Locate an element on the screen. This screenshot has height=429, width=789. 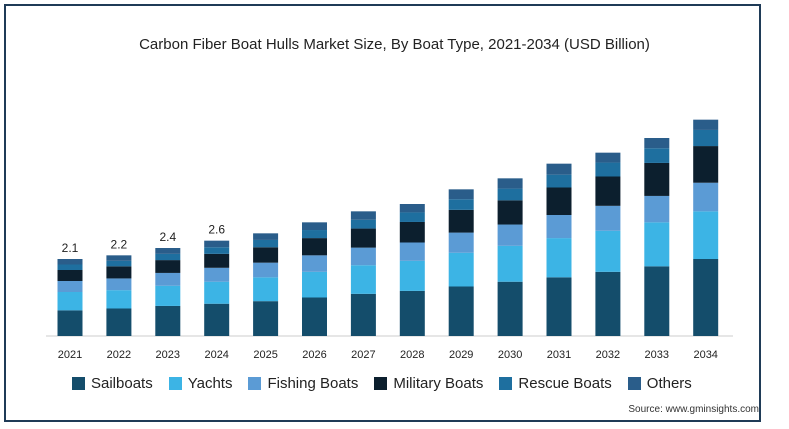
legend-item-others: Others is located at coordinates (659, 383).